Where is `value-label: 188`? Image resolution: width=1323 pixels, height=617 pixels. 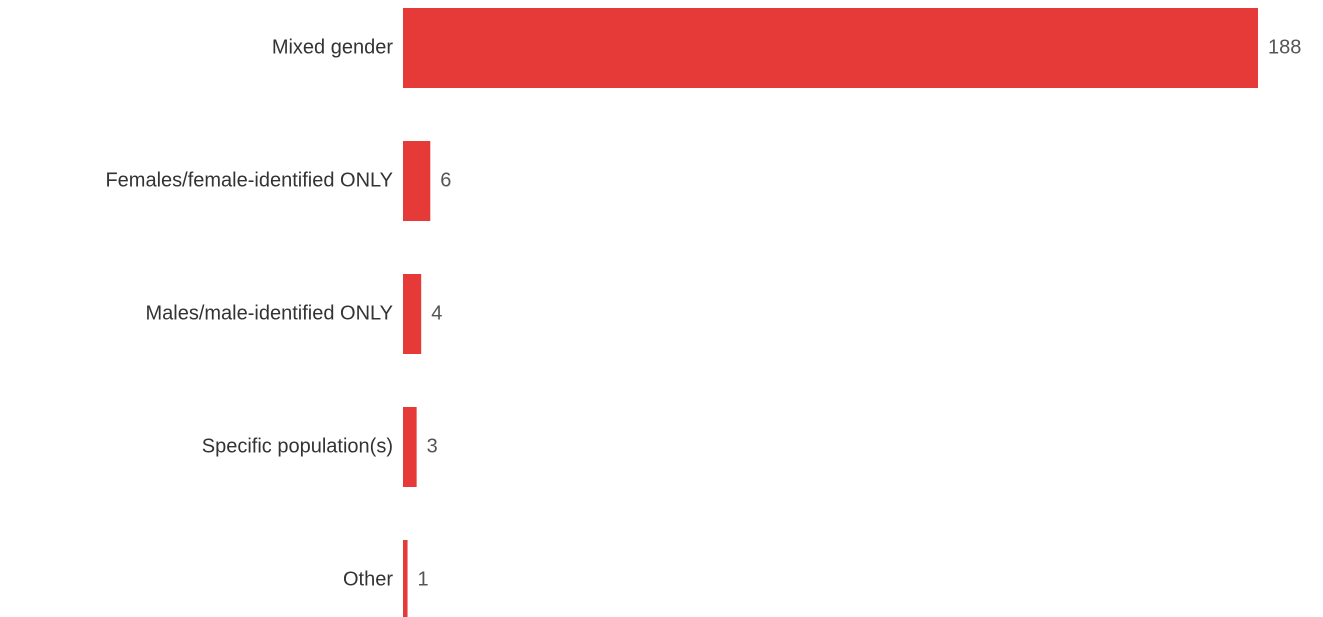
value-label: 188 is located at coordinates (1284, 47).